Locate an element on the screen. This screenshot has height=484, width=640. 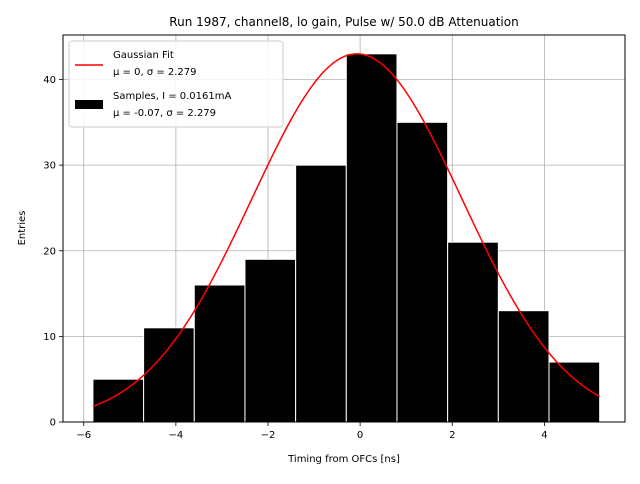
x-axis-ticks: −6 −4 −2 0 2 4 is located at coordinates (312, 431).